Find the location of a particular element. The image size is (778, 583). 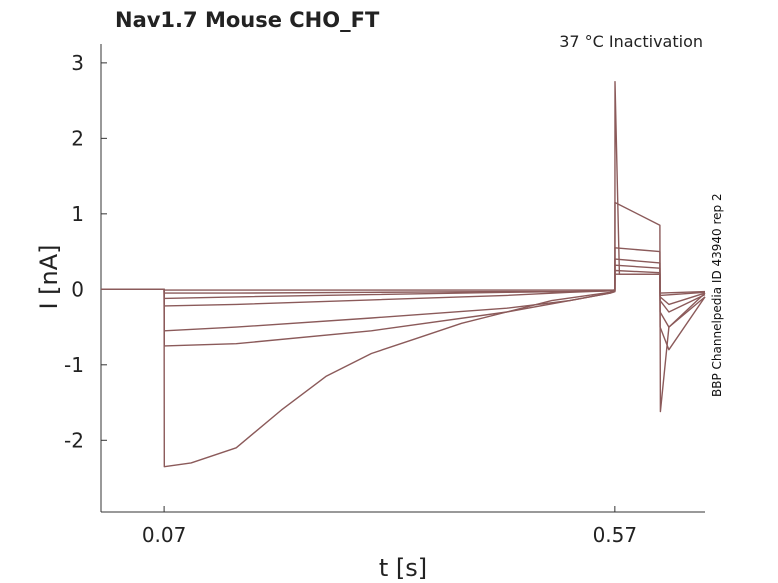

chart-annotation: 37 °C Inactivation is located at coordinates (631, 41).